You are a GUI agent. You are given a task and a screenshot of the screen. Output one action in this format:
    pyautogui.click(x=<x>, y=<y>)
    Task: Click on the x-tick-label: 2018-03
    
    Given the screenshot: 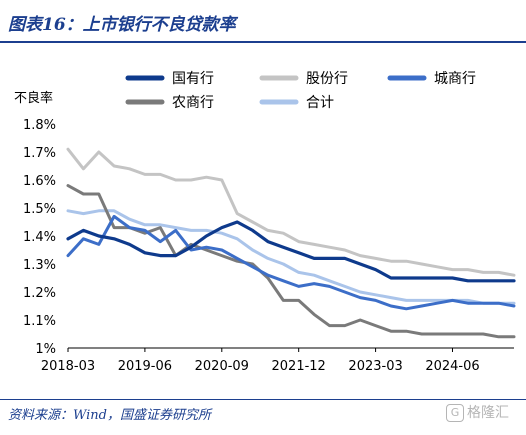 What is the action you would take?
    pyautogui.click(x=68, y=366)
    